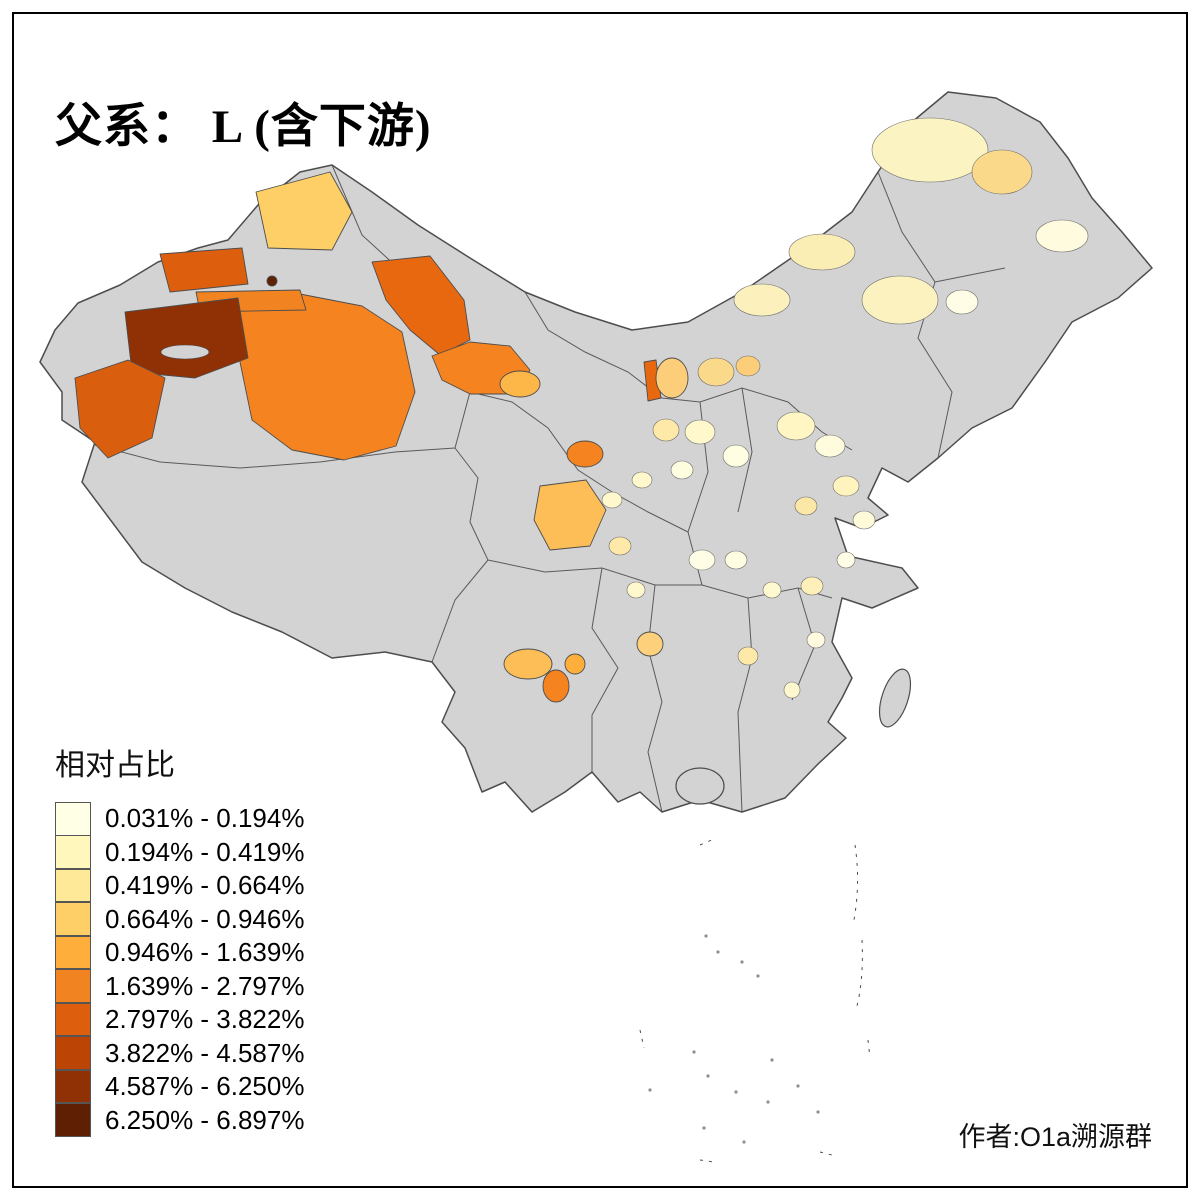 The image size is (1200, 1200). I want to click on legend-item-label: 0.031% - 0.194%, so click(205, 818).